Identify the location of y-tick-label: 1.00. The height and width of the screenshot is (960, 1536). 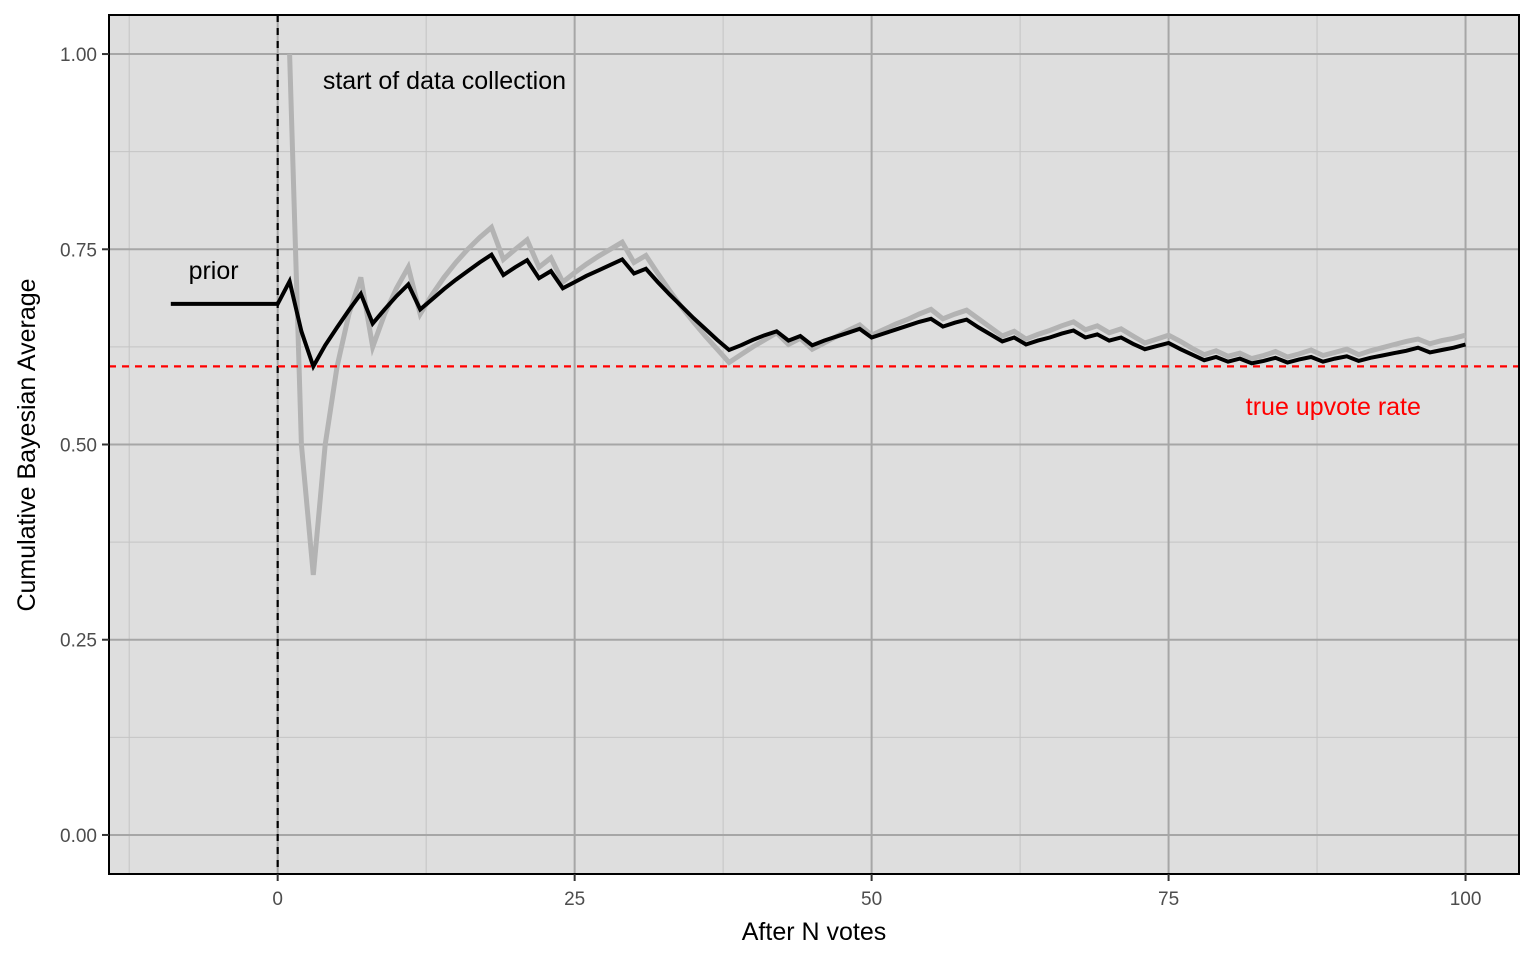
(78, 55).